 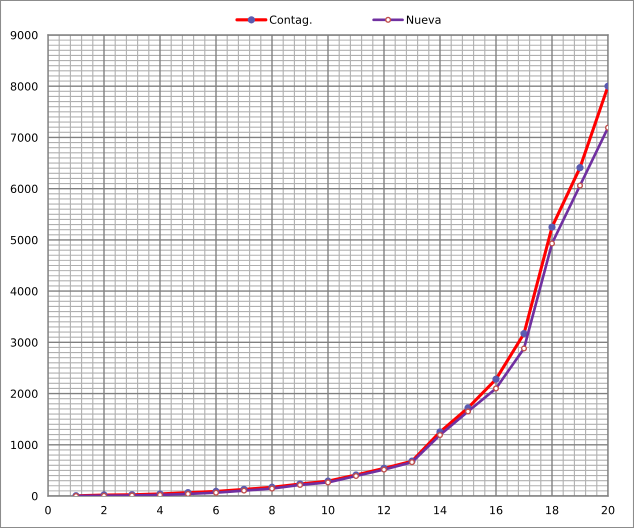 What do you see at coordinates (24, 86) in the screenshot?
I see `y-tick-label: 8000` at bounding box center [24, 86].